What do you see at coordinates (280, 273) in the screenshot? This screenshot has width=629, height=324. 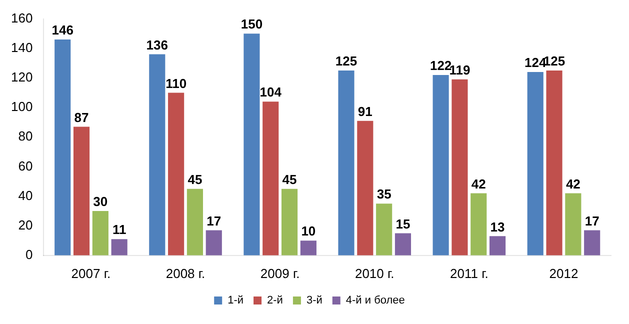 I see `x-tick-label: 2009 г.` at bounding box center [280, 273].